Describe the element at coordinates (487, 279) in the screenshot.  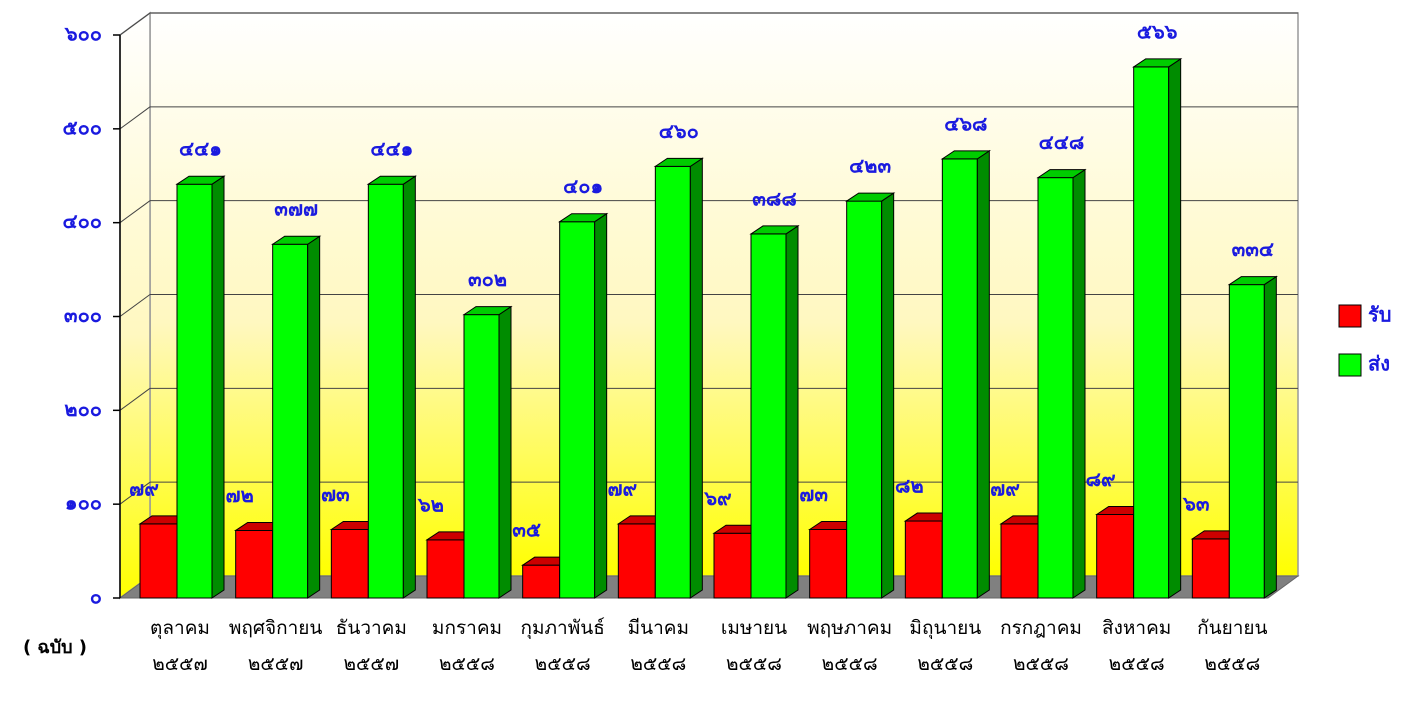
I see `value-label: ๓๐๒` at that location.